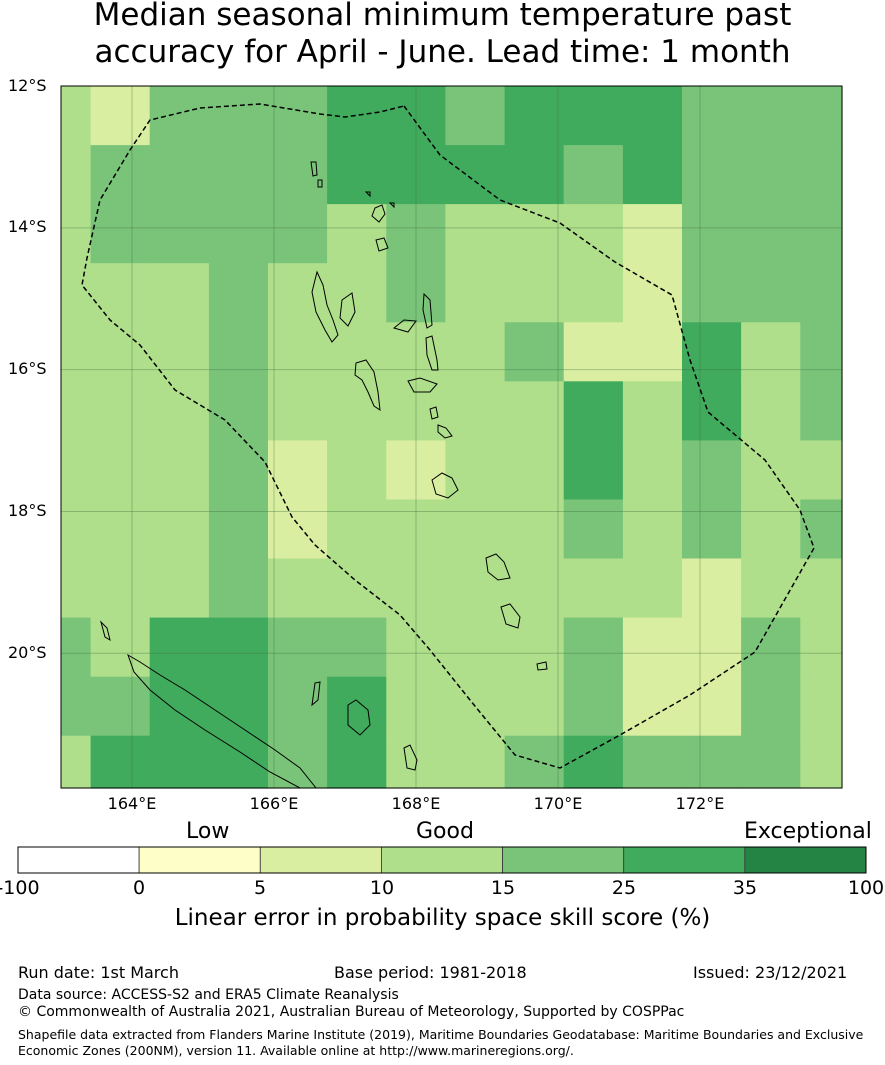 The width and height of the screenshot is (885, 1065). I want to click on colorbar-tick: 15, so click(503, 888).